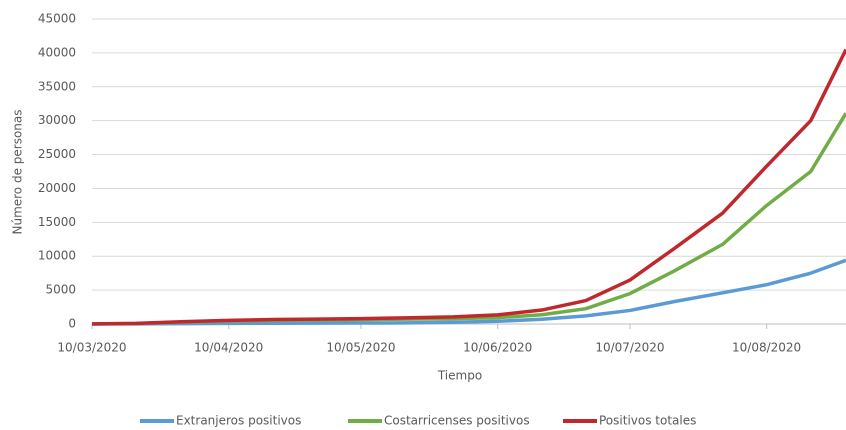  What do you see at coordinates (459, 376) in the screenshot?
I see `x-axis-label: Tiempo` at bounding box center [459, 376].